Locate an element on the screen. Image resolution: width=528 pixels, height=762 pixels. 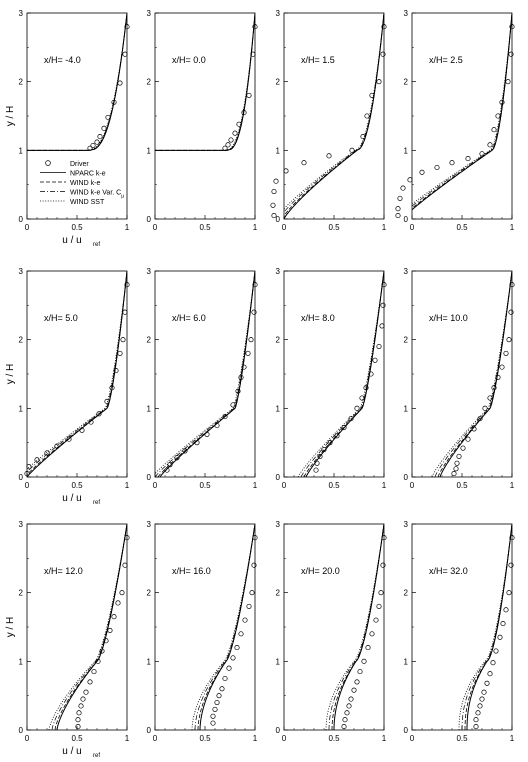
panel-4: 0 0.5 1 0 1 2 3 x/H= 2.5 is located at coordinates (455, 120).